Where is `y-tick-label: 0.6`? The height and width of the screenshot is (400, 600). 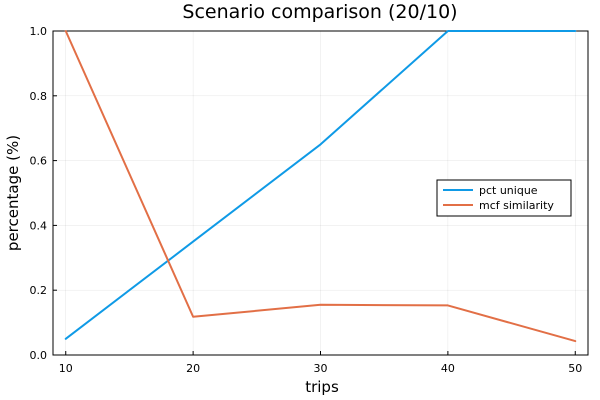
y-tick-label: 0.6 is located at coordinates (39, 161).